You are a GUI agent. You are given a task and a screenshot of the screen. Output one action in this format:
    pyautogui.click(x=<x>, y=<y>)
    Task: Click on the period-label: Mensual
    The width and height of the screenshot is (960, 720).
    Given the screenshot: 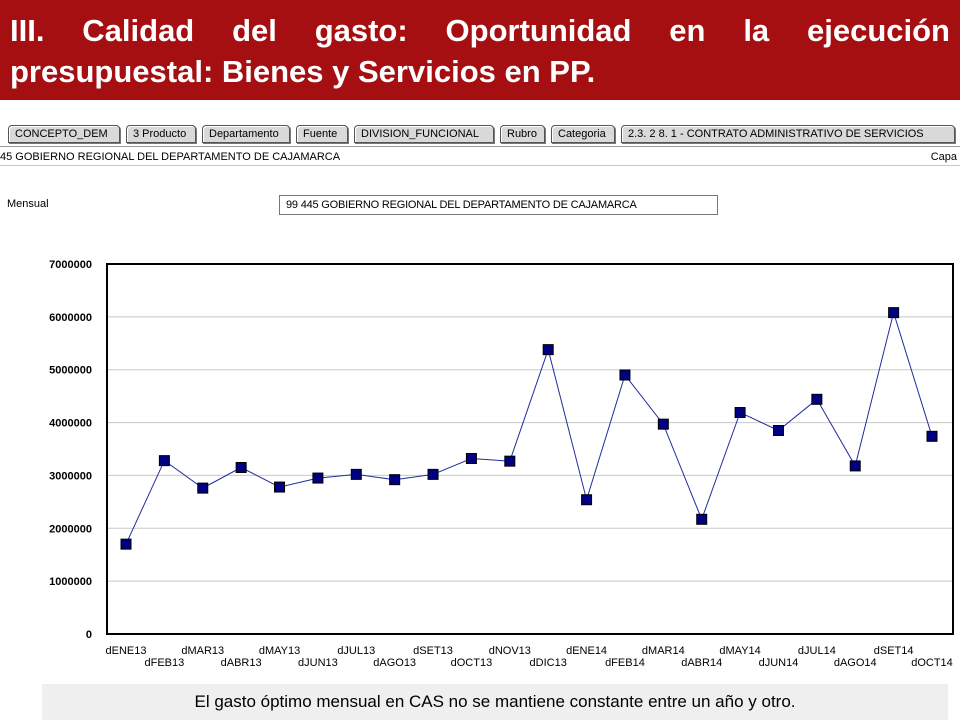 What is the action you would take?
    pyautogui.click(x=28, y=204)
    